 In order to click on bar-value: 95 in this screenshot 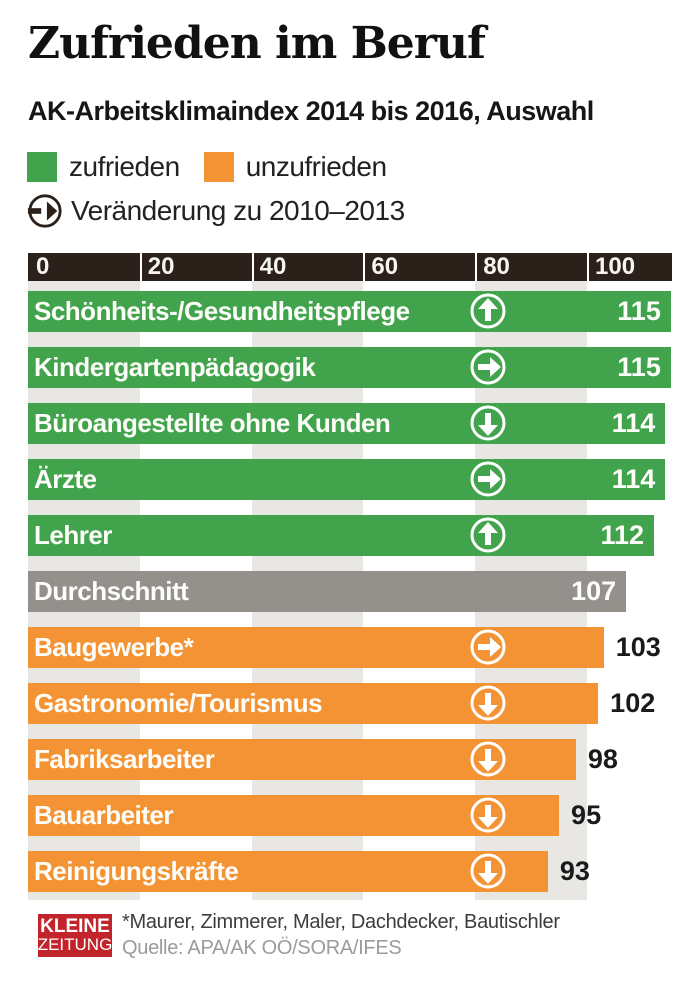, I will do `click(586, 815)`.